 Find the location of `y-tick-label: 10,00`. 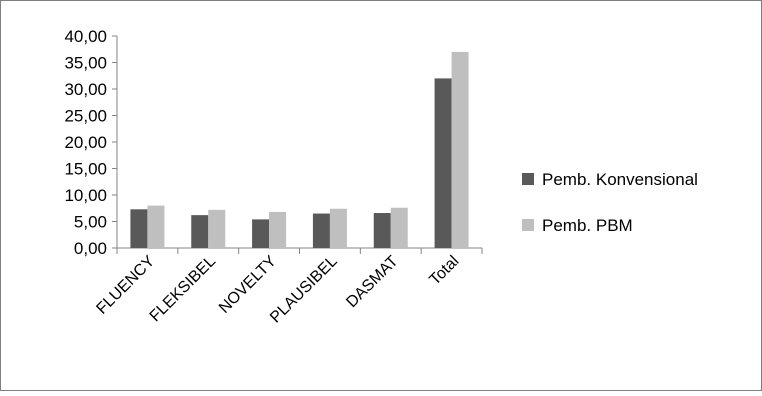

y-tick-label: 10,00 is located at coordinates (85, 195).